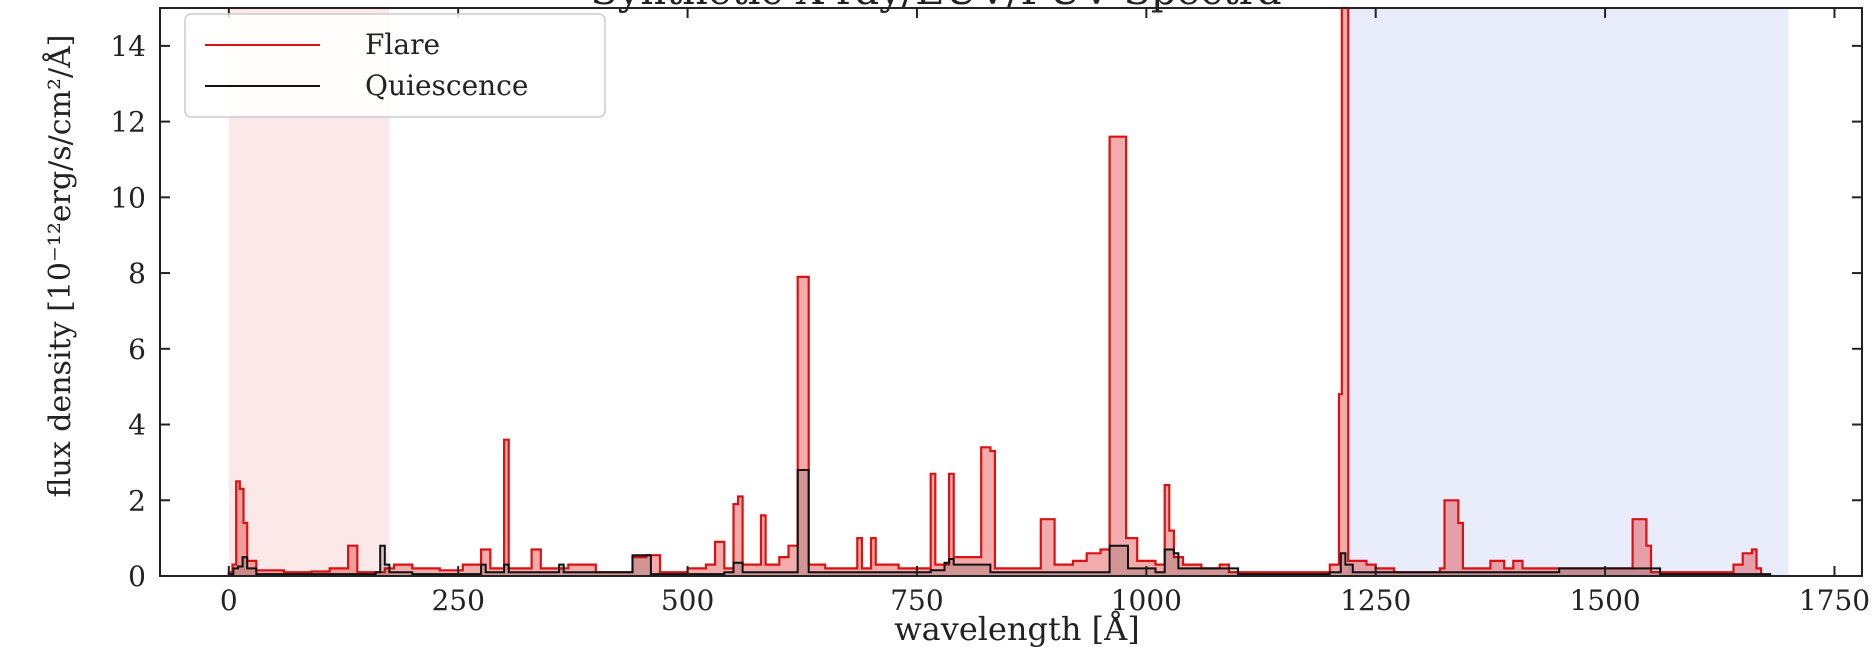  Describe the element at coordinates (128, 46) in the screenshot. I see `y-tick-label: 14` at that location.